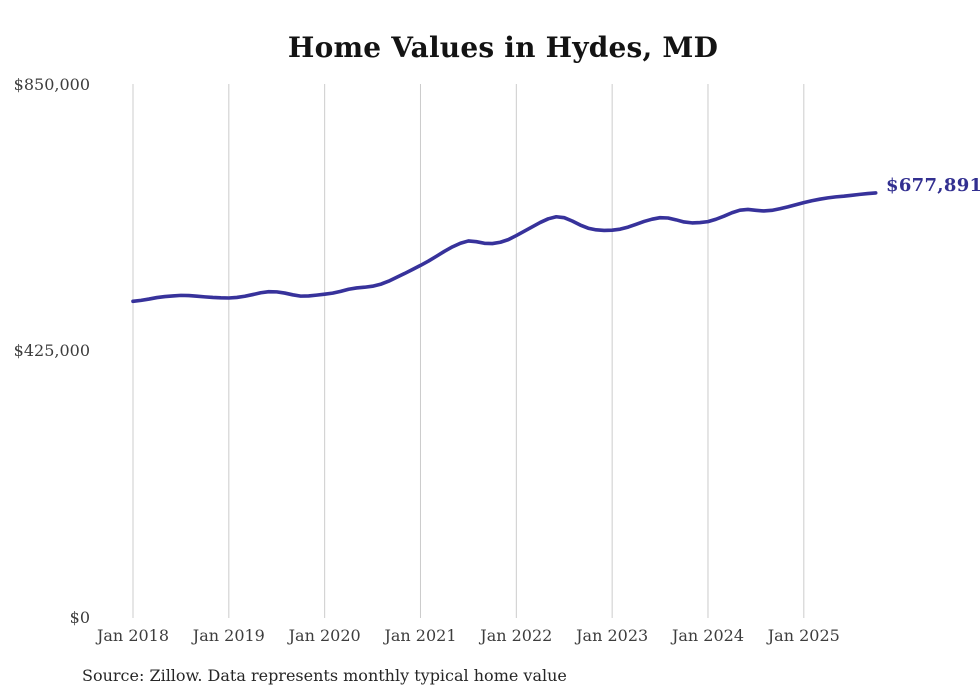 The image size is (980, 699). Describe the element at coordinates (228, 635) in the screenshot. I see `x-axis-tick: Jan 2019` at that location.